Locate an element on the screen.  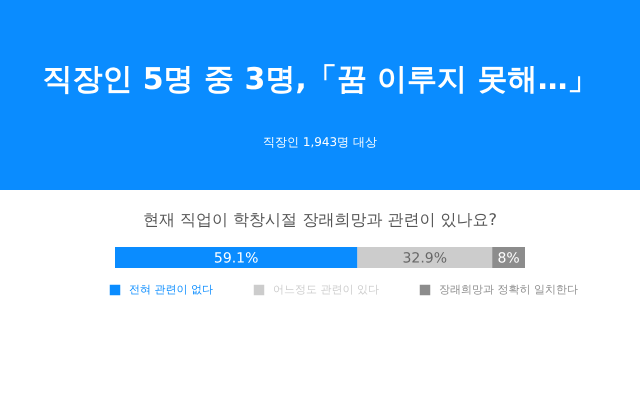
legend-label: 장래희망과 정확히 일치한다 is located at coordinates (508, 289).